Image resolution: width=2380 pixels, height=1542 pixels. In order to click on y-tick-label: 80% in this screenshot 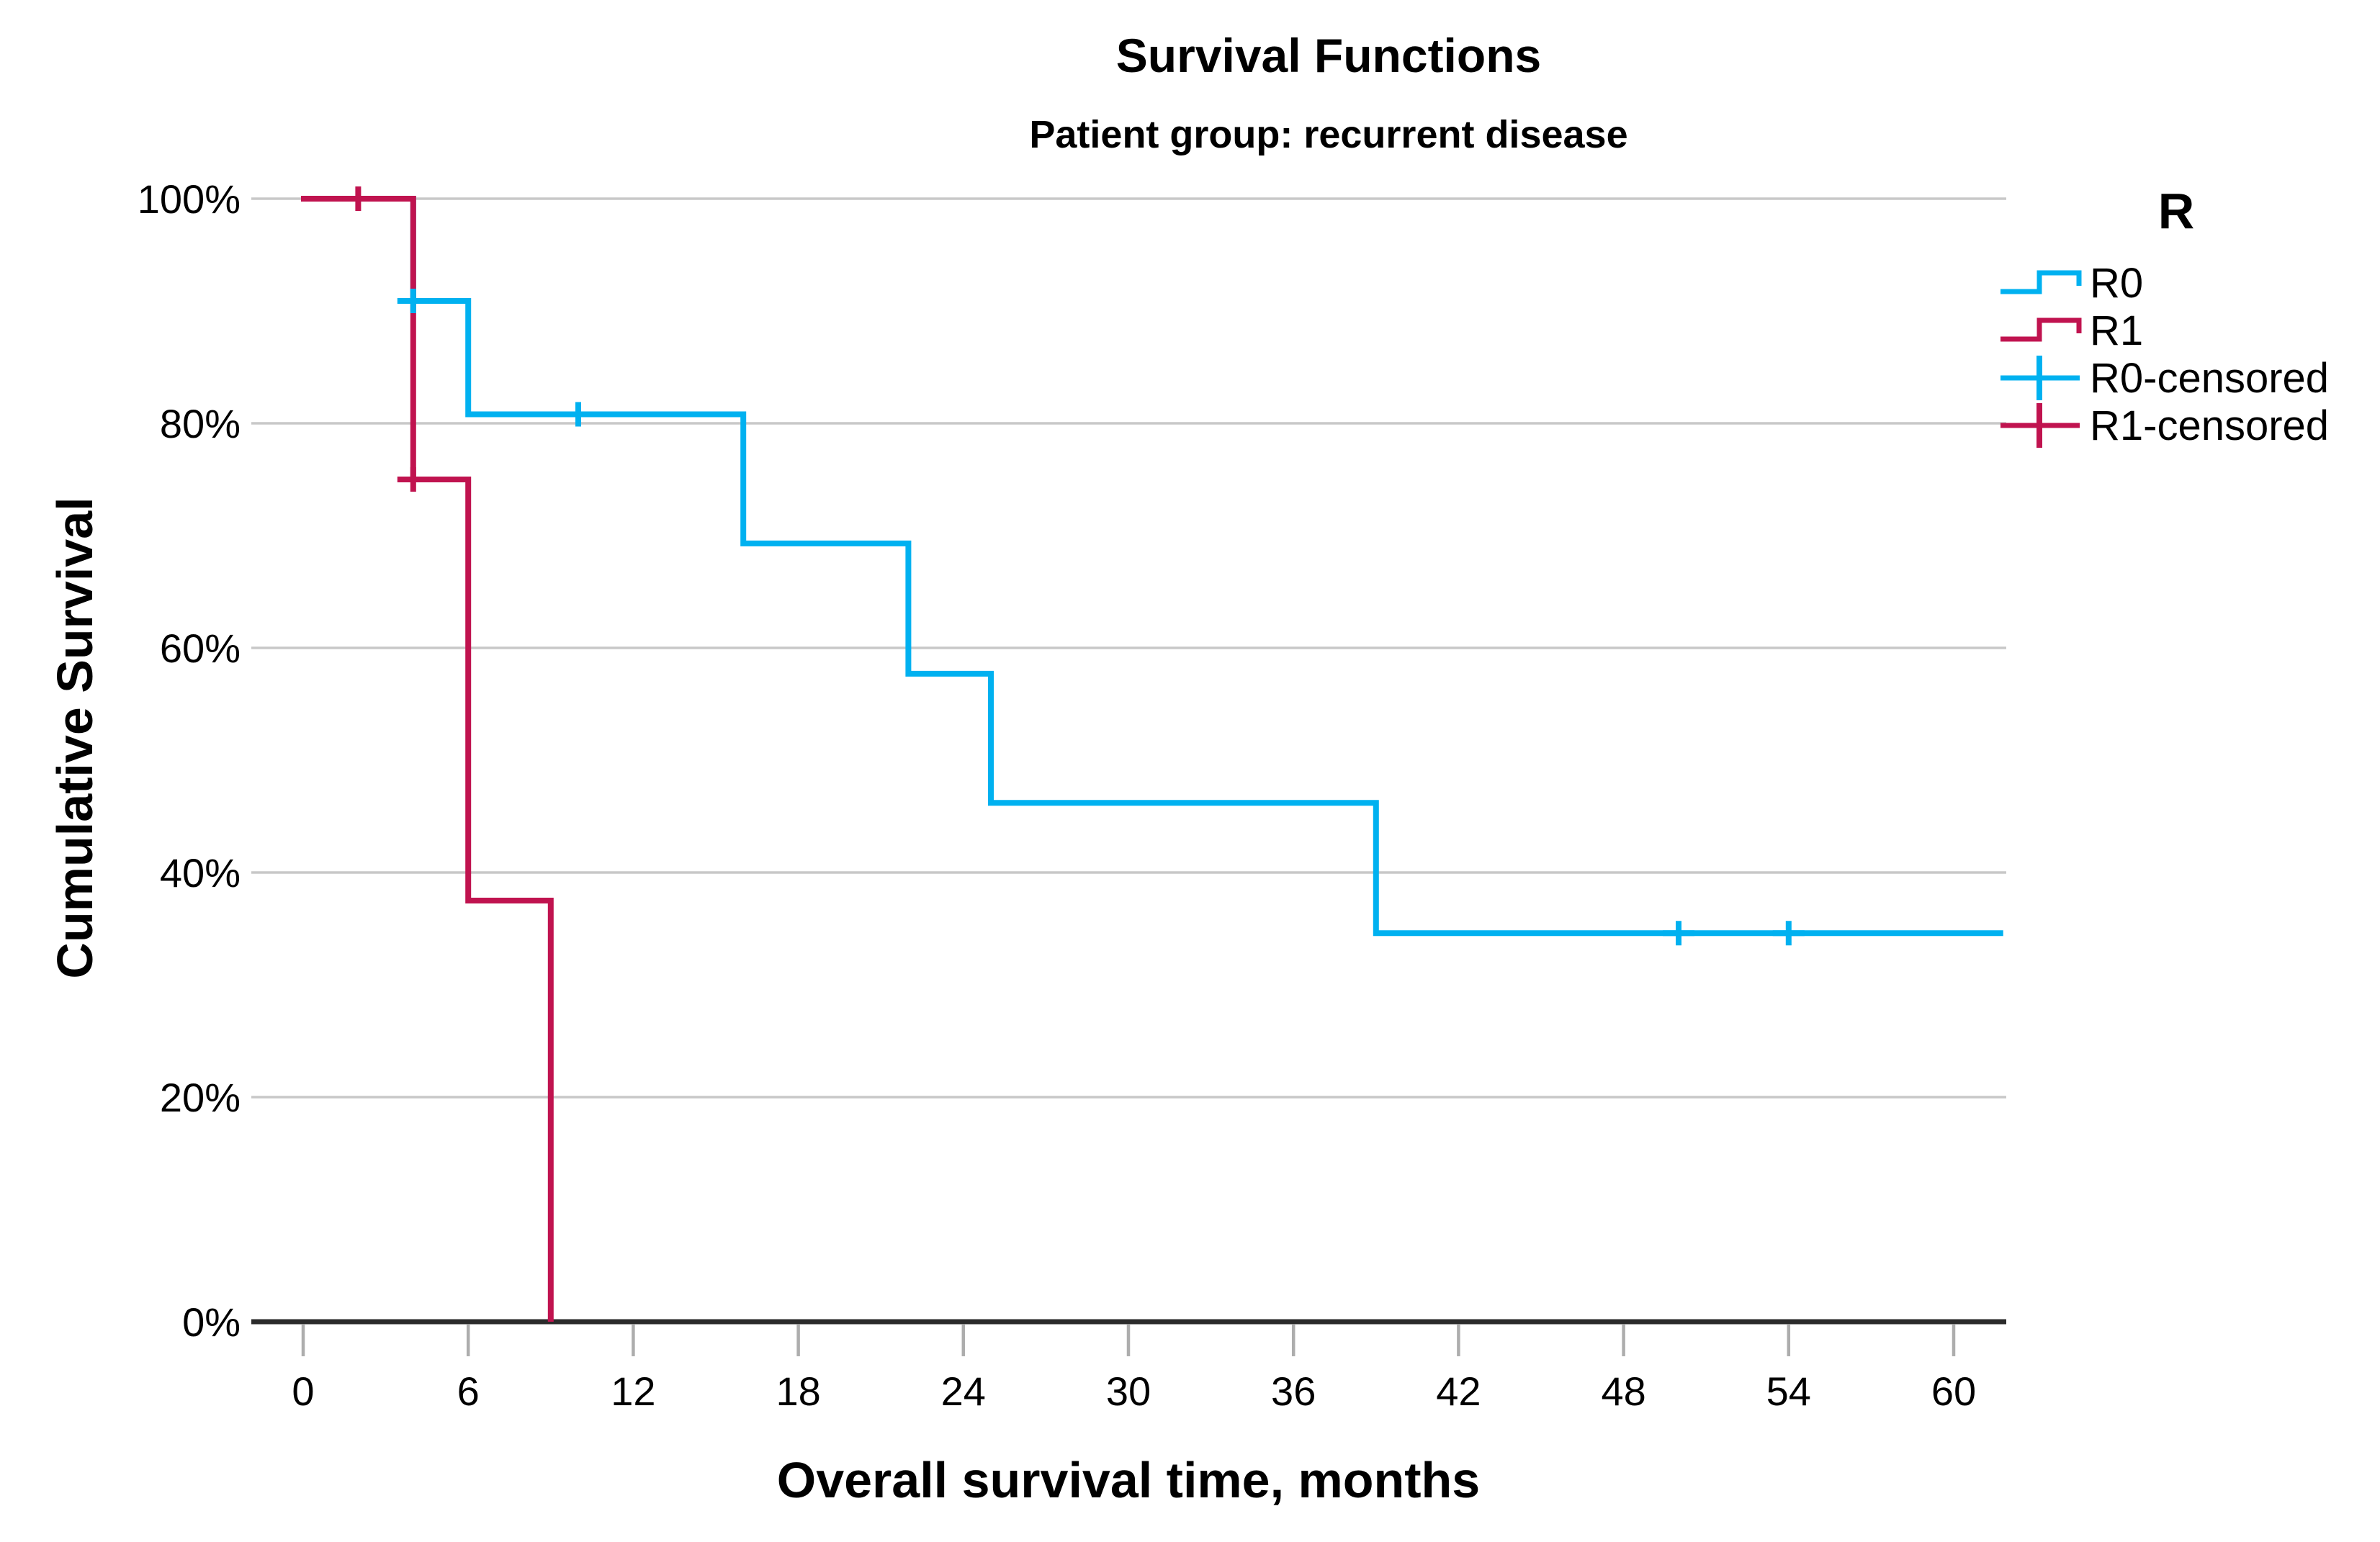, I will do `click(200, 423)`.